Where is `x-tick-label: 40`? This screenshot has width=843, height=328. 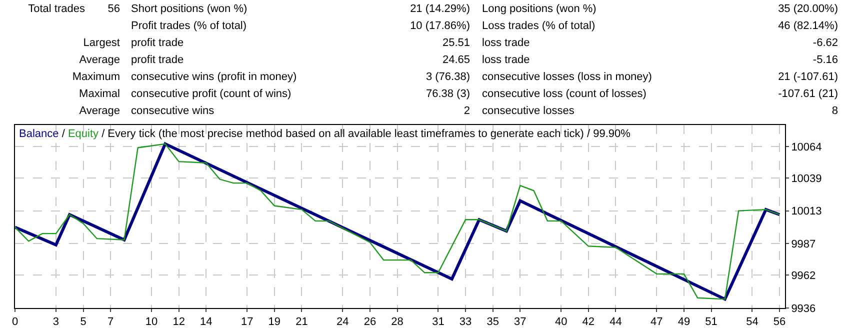
x-tick-label: 40 is located at coordinates (561, 322).